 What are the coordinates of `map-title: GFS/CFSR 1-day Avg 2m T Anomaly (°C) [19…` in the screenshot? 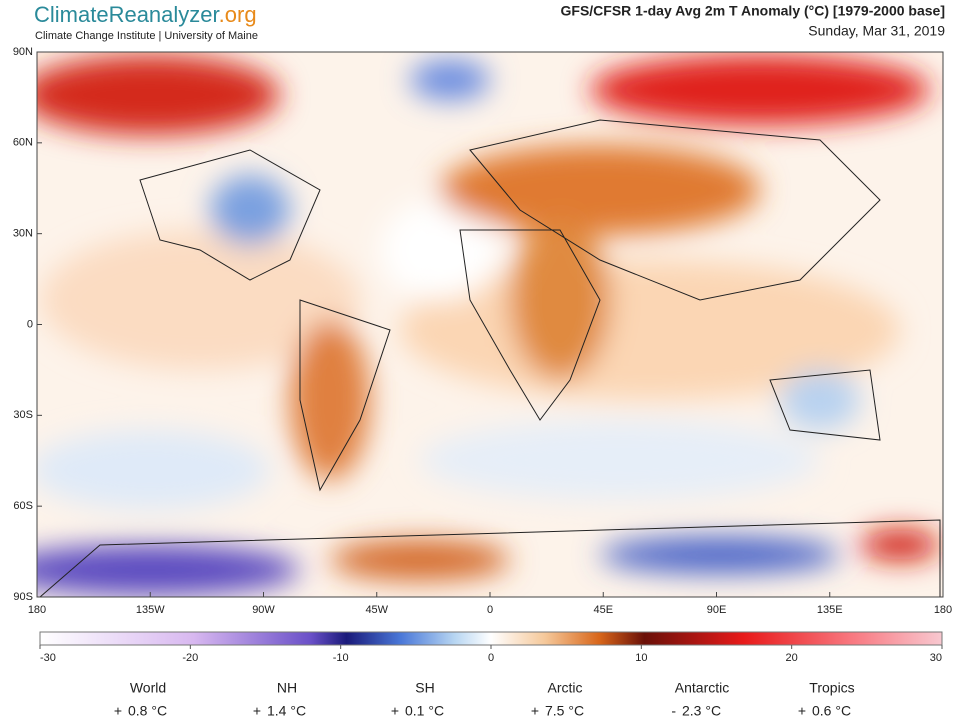 It's located at (753, 11).